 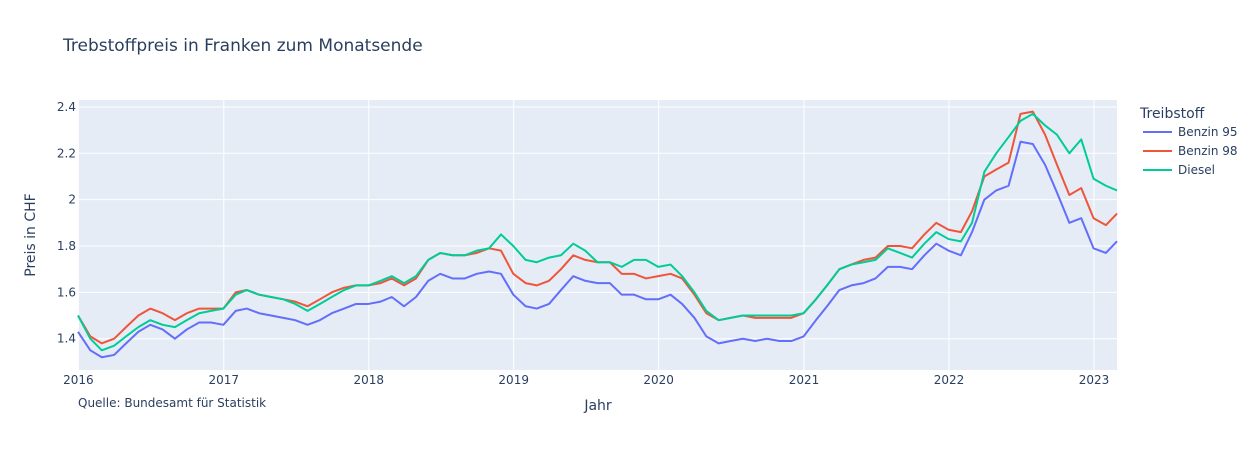 What do you see at coordinates (368, 380) in the screenshot?
I see `x-tick-label: 2018` at bounding box center [368, 380].